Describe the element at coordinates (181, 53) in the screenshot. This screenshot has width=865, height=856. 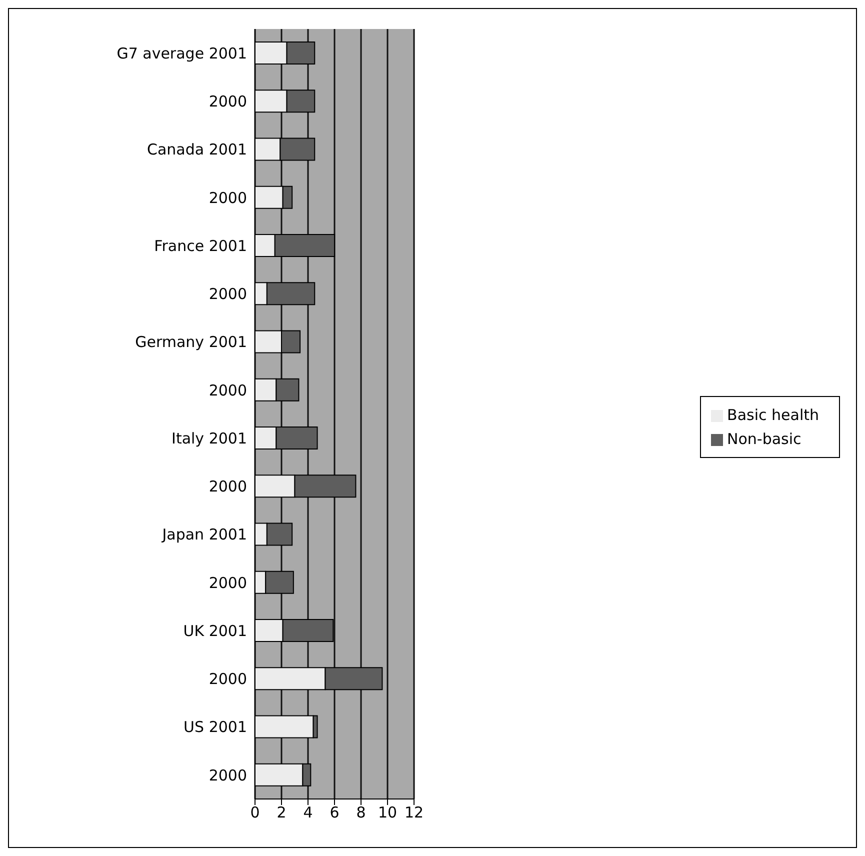
I see `y-tick-label: G7 average 2001` at that location.